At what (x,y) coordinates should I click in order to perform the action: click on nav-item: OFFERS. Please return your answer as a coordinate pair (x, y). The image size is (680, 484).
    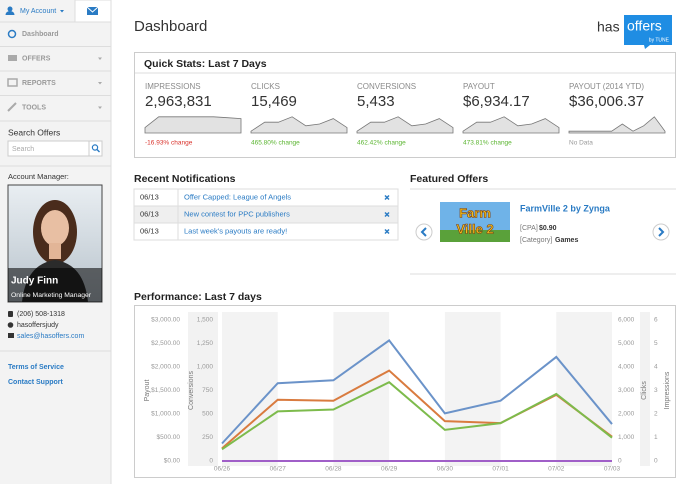
    Looking at the image, I should click on (36, 58).